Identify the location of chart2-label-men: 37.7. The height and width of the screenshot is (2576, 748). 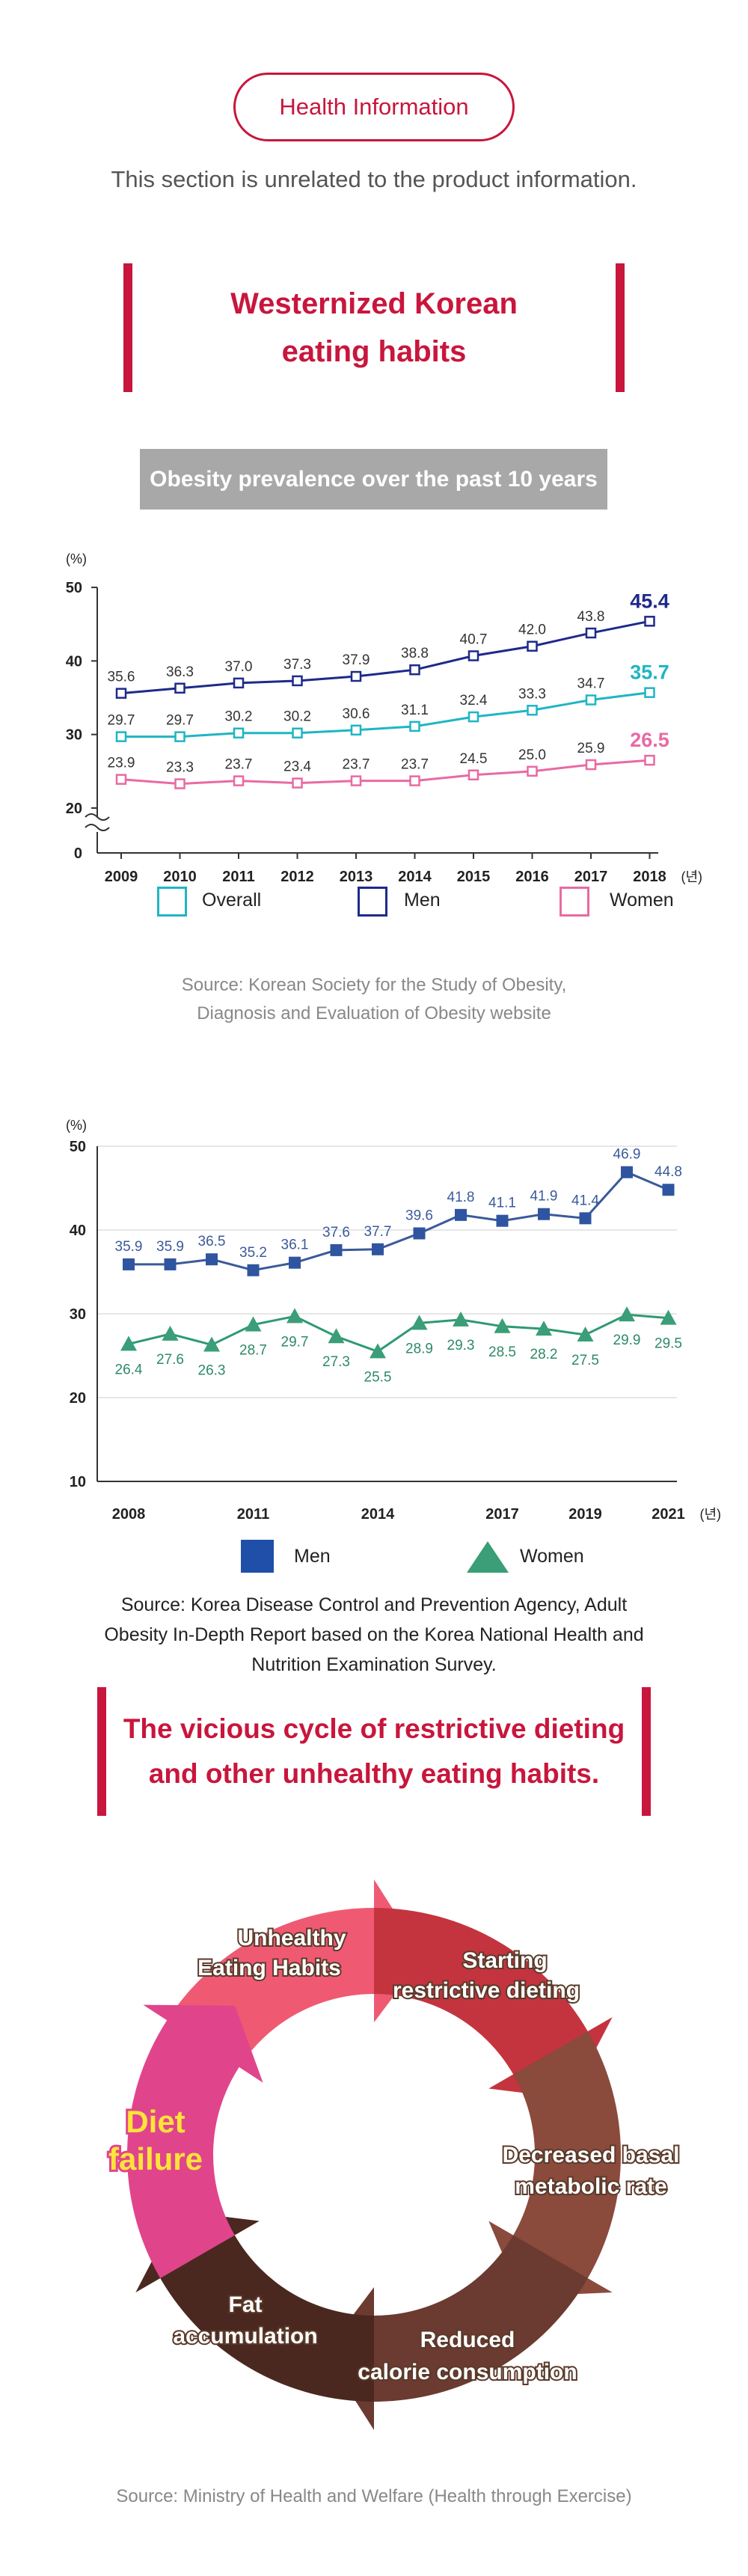
(378, 1232).